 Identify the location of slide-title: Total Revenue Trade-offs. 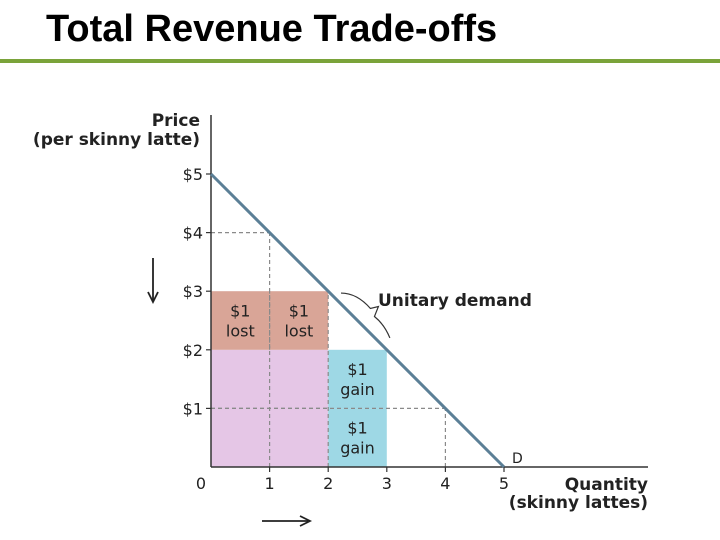
(272, 29).